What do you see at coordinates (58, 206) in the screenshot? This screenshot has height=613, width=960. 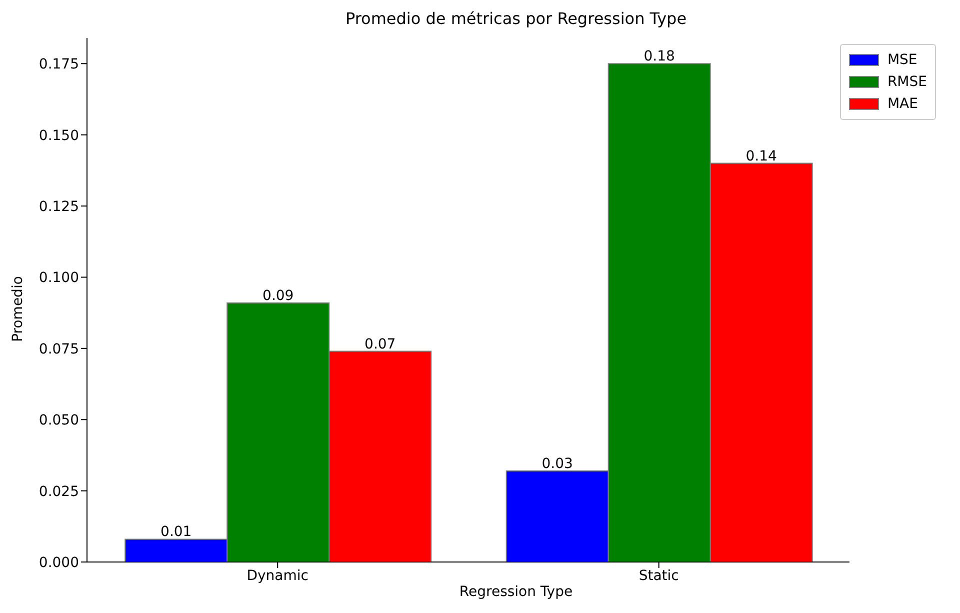 I see `y-tick-label: 0.125` at bounding box center [58, 206].